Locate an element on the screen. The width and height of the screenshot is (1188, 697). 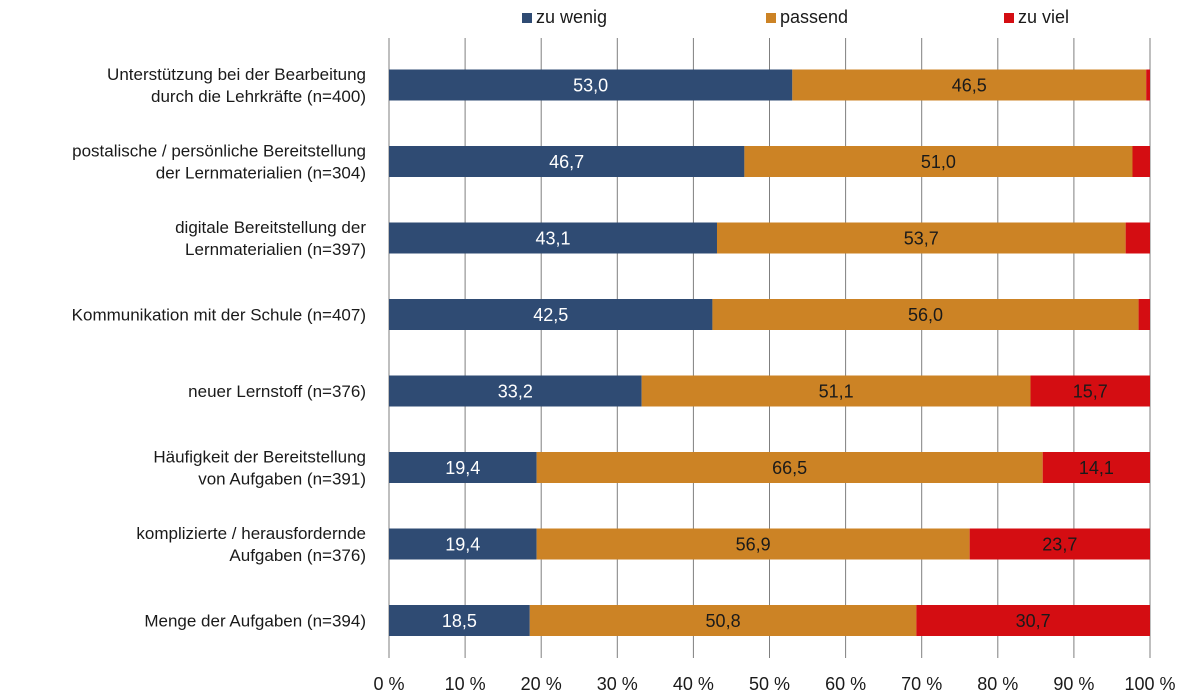
data-label: 15,7 is located at coordinates (1090, 392).